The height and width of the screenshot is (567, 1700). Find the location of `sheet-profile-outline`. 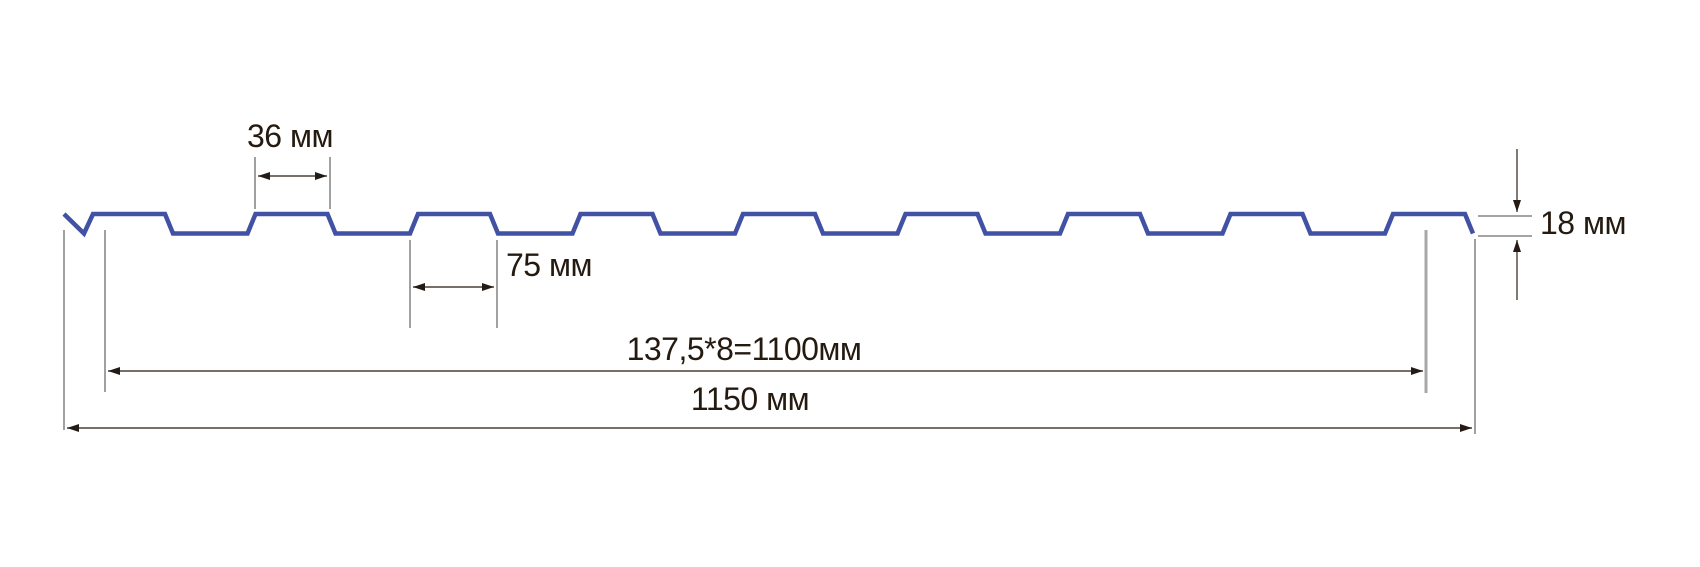

sheet-profile-outline is located at coordinates (769, 224).